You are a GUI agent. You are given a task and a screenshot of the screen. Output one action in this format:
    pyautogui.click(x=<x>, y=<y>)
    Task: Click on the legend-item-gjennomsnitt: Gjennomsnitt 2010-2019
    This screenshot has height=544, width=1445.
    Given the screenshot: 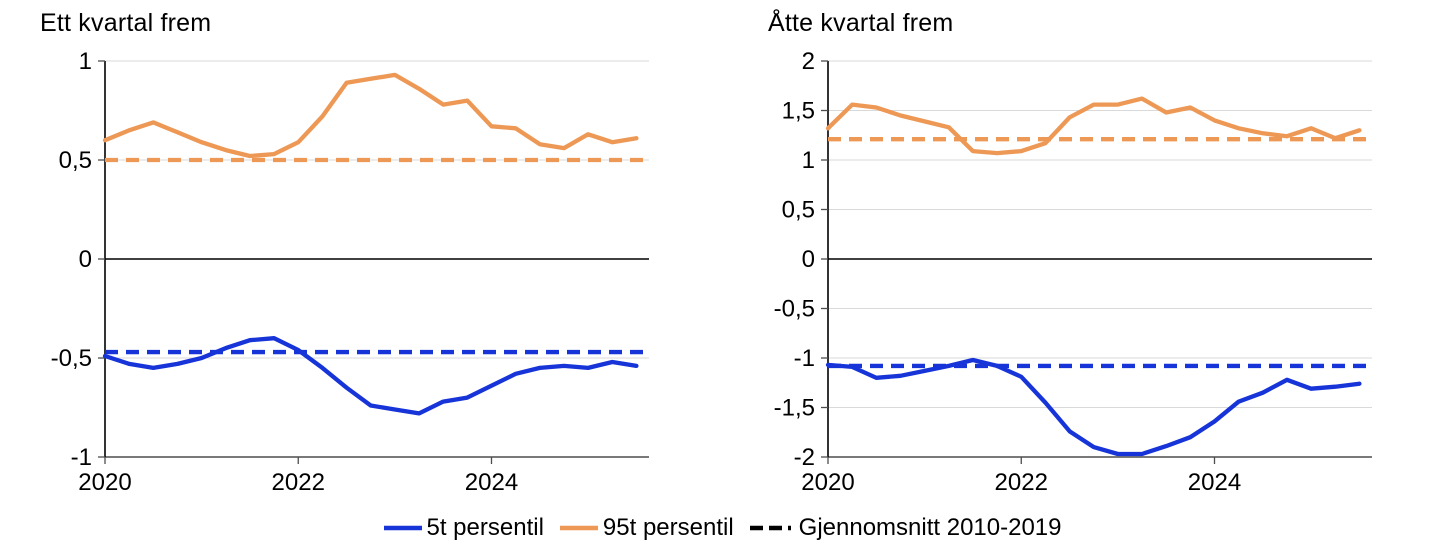 What is the action you would take?
    pyautogui.click(x=905, y=528)
    